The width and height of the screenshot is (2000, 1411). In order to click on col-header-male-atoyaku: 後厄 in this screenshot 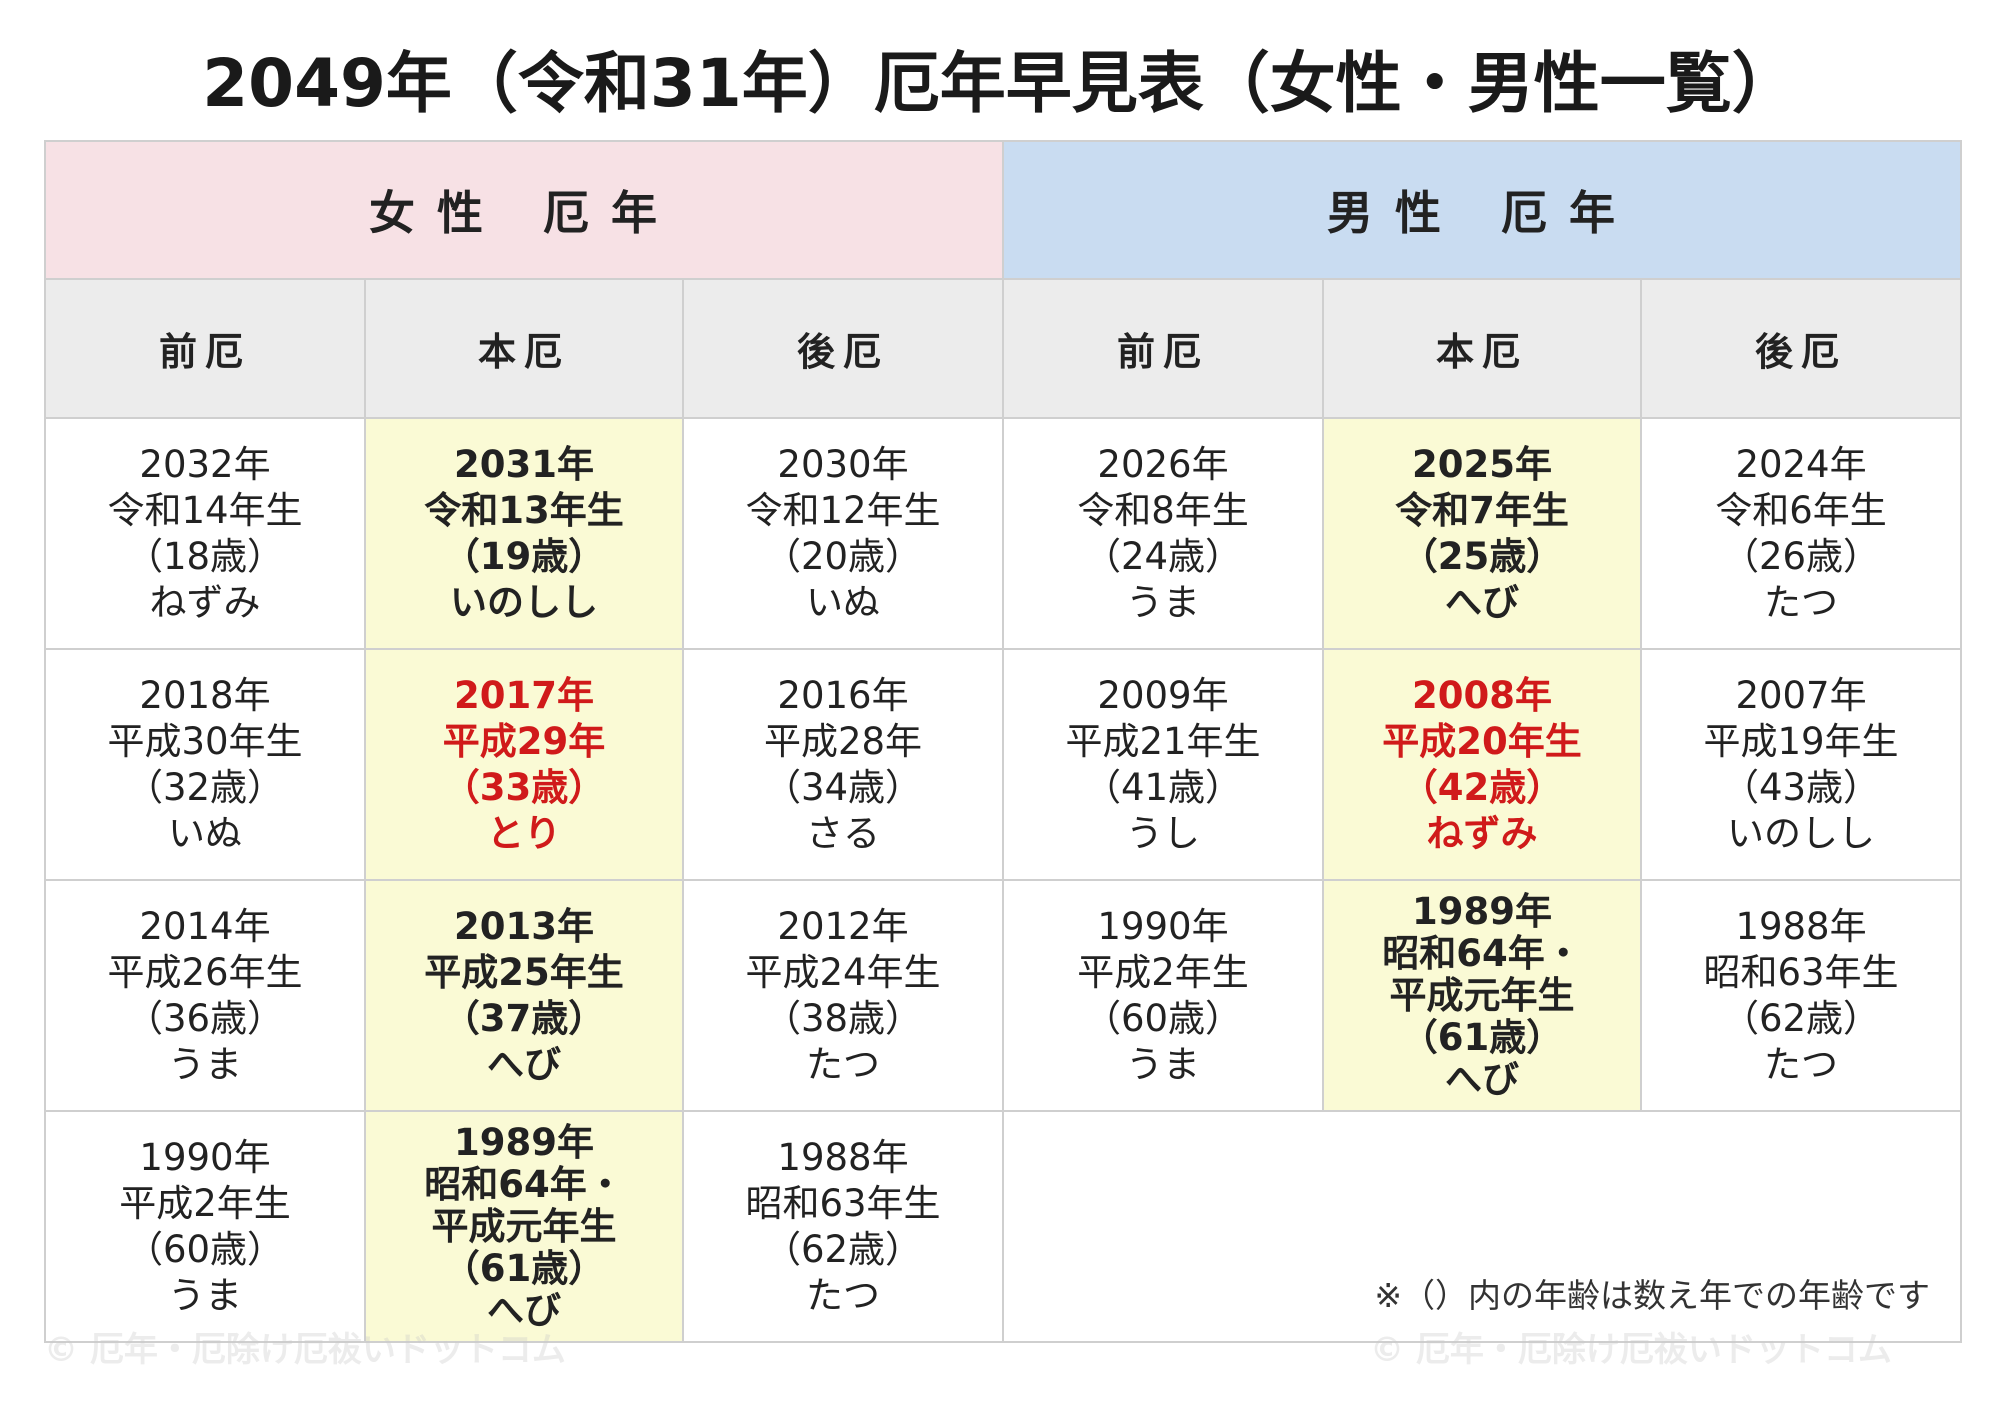, I will do `click(1801, 348)`.